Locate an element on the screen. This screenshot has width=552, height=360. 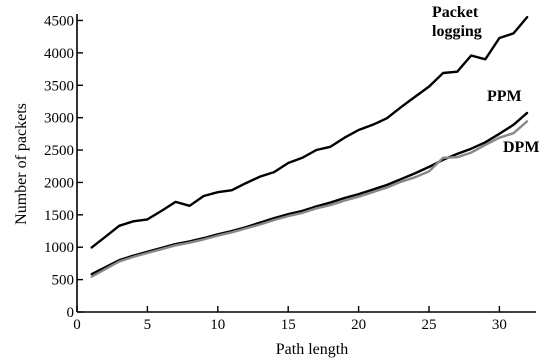
series-label-ppm: PPM is located at coordinates (504, 96).